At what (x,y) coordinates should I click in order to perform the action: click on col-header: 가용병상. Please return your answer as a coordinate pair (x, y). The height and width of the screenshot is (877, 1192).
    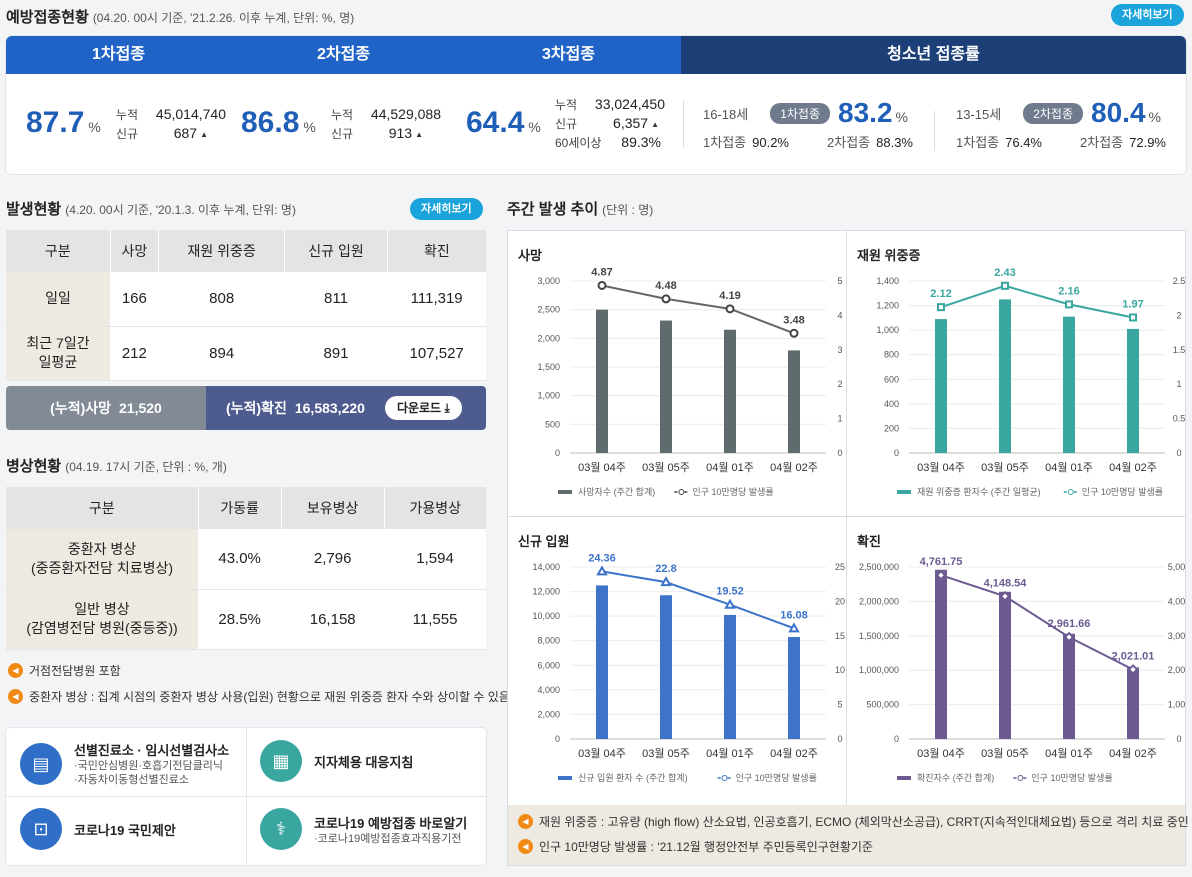
    Looking at the image, I should click on (435, 508).